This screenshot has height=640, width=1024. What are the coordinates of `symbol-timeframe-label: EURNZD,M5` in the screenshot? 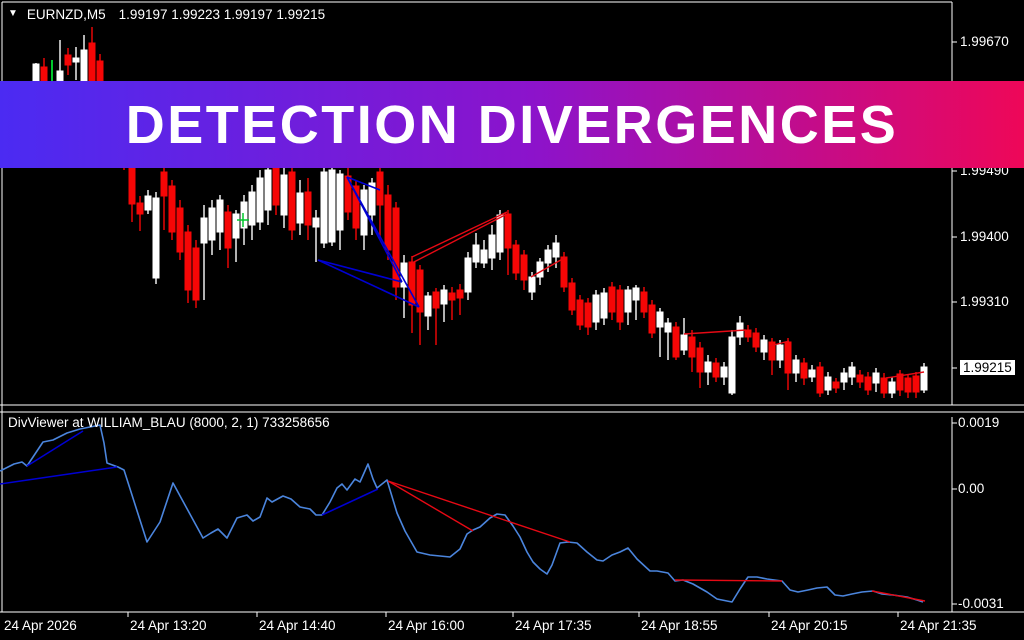 It's located at (66, 14).